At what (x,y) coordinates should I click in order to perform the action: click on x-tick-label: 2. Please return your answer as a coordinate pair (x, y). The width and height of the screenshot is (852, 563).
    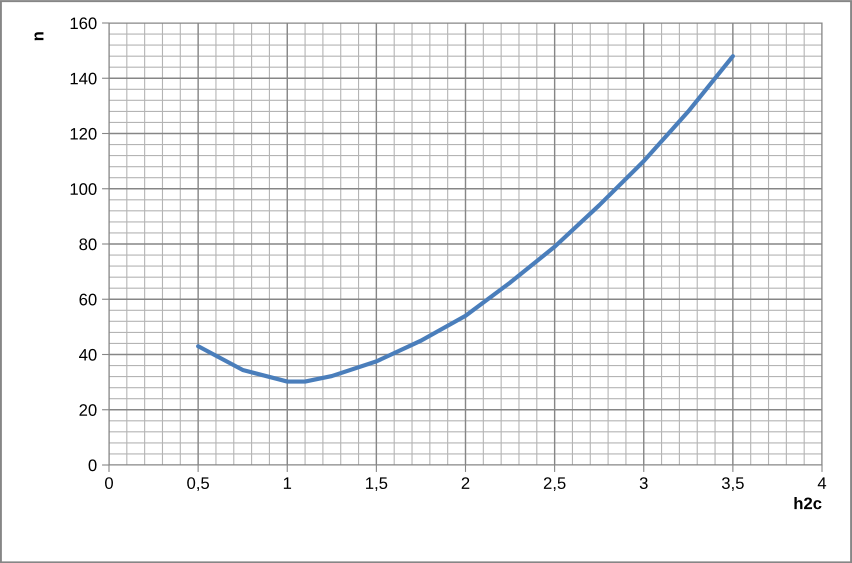
    Looking at the image, I should click on (466, 483).